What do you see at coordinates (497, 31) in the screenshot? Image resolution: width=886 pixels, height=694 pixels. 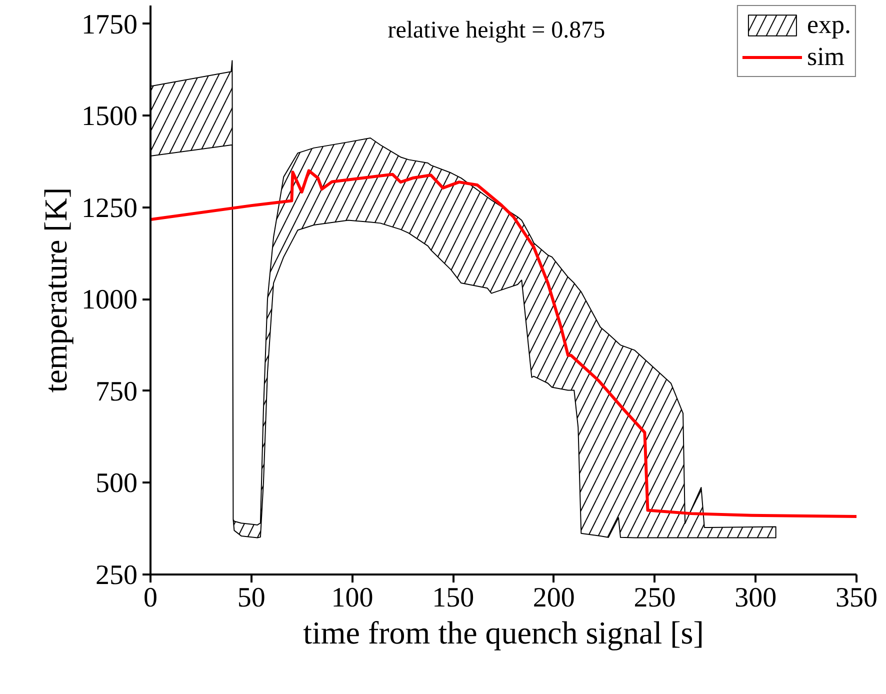 I see `annotation: relative height = 0.875` at bounding box center [497, 31].